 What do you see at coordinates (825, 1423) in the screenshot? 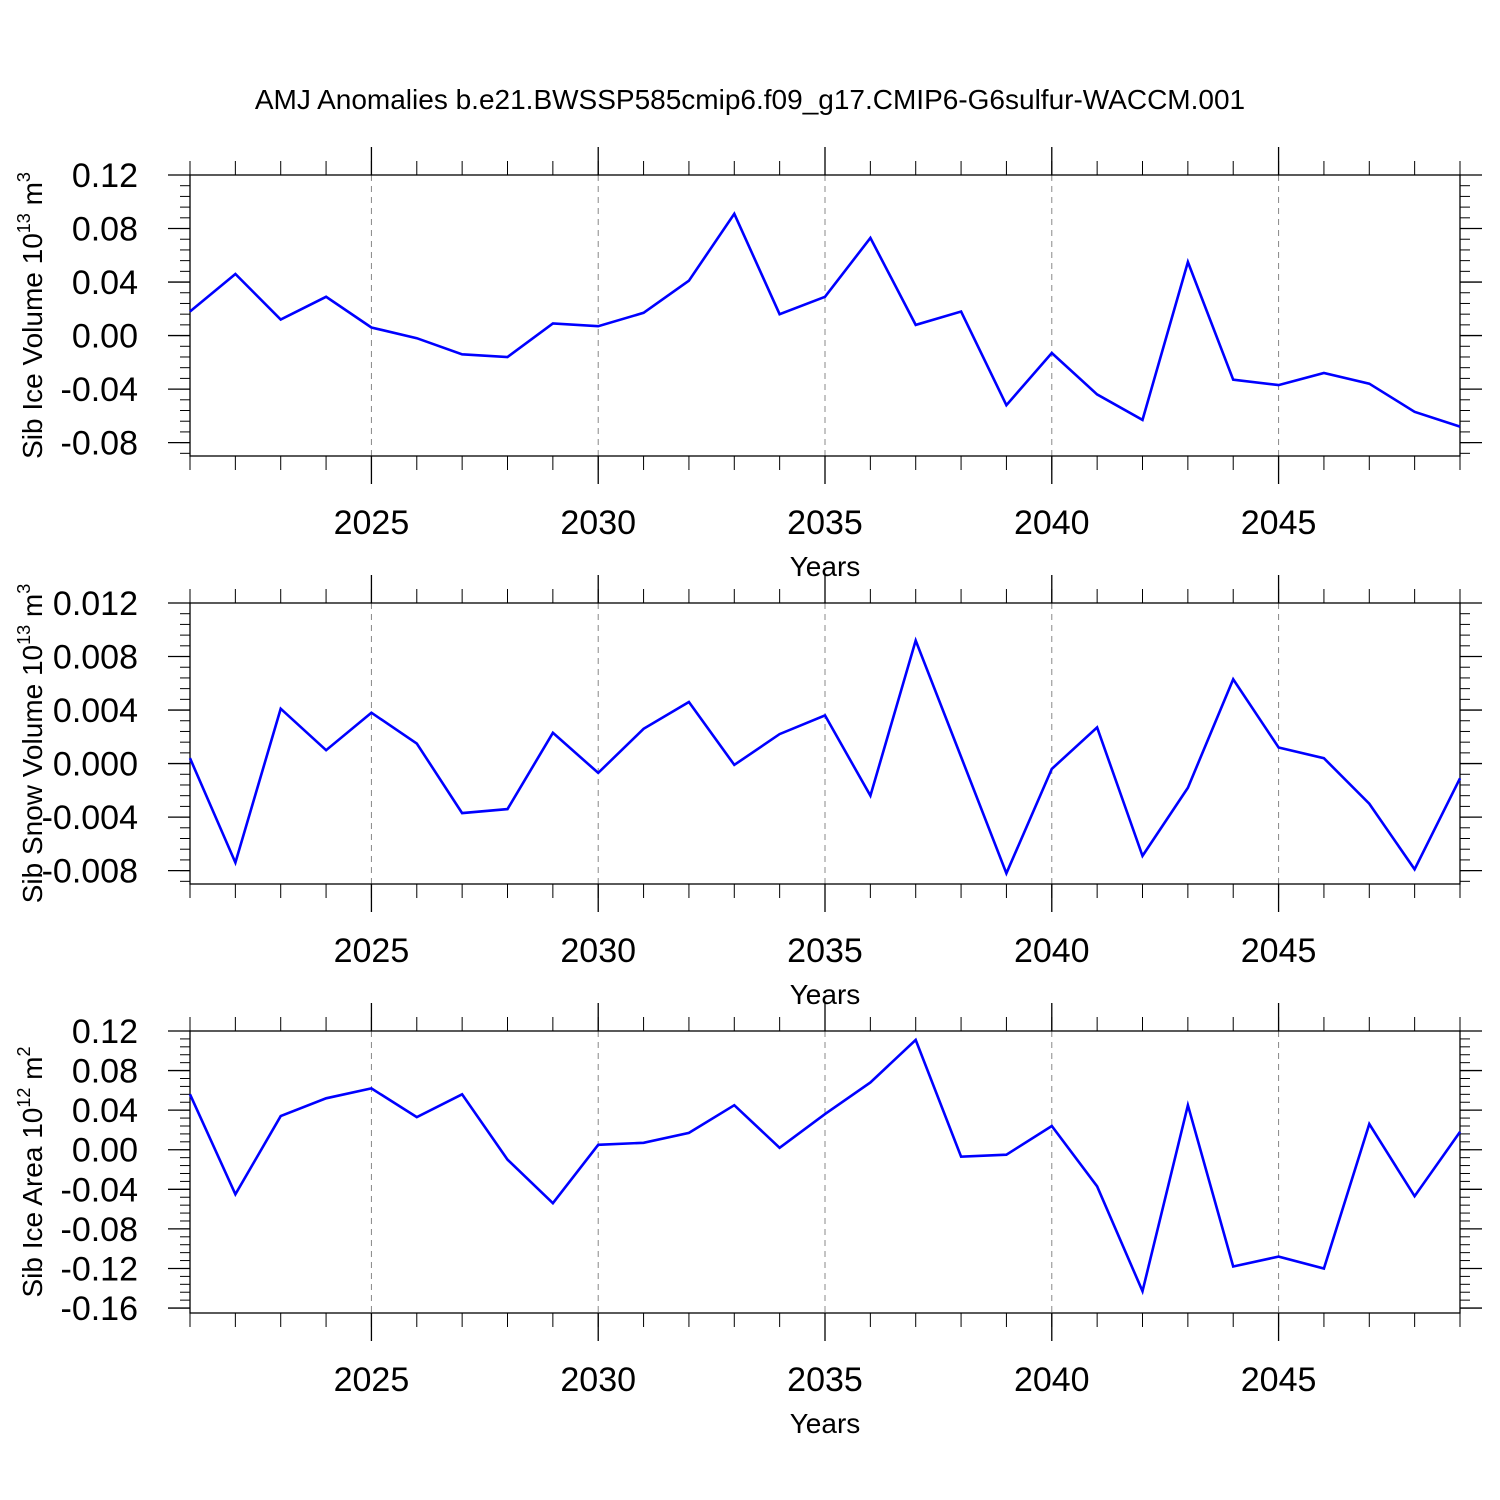
I see `x-axis-title: Years` at bounding box center [825, 1423].